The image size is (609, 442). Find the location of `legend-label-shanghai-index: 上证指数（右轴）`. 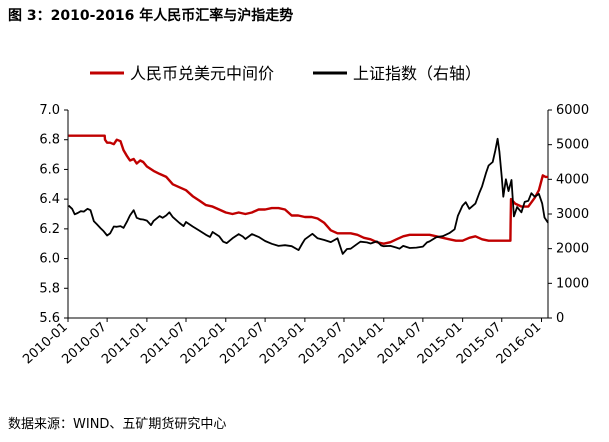

legend-label-shanghai-index: 上证指数（右轴） is located at coordinates (417, 73).